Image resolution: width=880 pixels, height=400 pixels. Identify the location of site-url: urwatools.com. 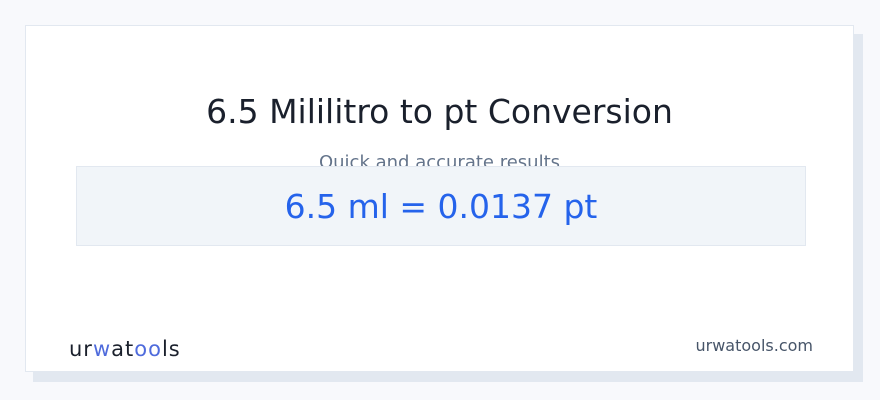
(754, 345).